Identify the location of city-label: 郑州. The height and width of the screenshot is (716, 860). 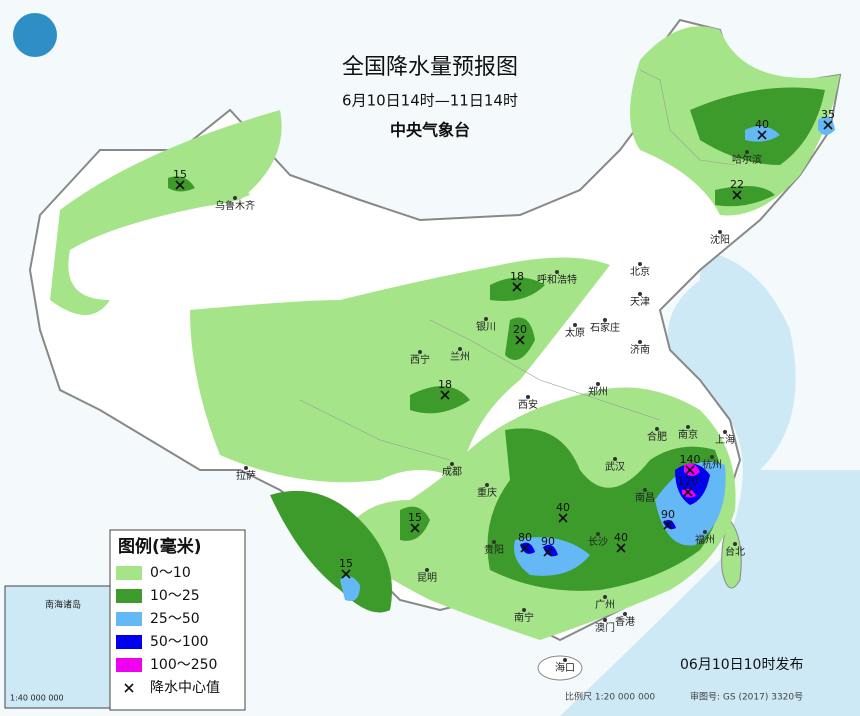
(598, 391).